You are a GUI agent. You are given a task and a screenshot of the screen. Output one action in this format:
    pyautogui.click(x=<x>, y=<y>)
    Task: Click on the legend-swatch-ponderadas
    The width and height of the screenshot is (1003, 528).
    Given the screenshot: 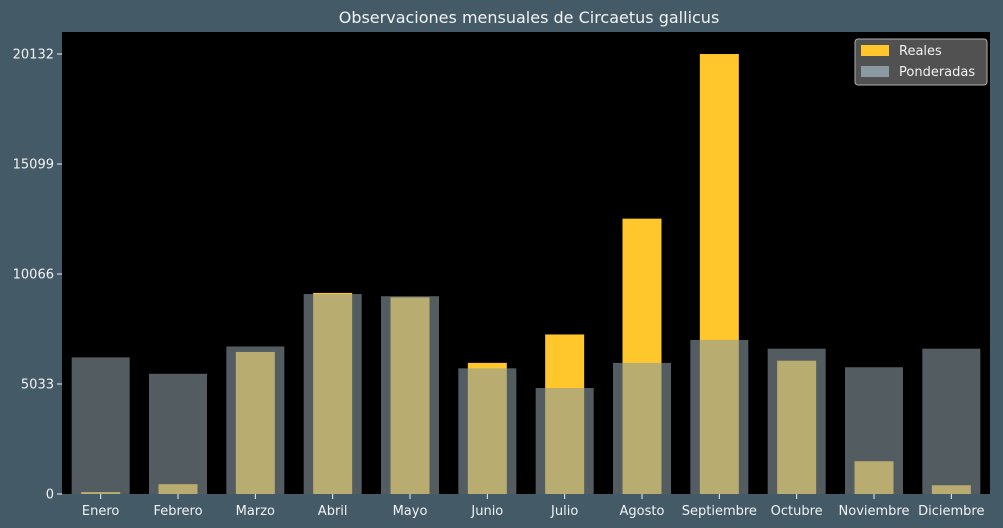 What is the action you would take?
    pyautogui.click(x=875, y=71)
    